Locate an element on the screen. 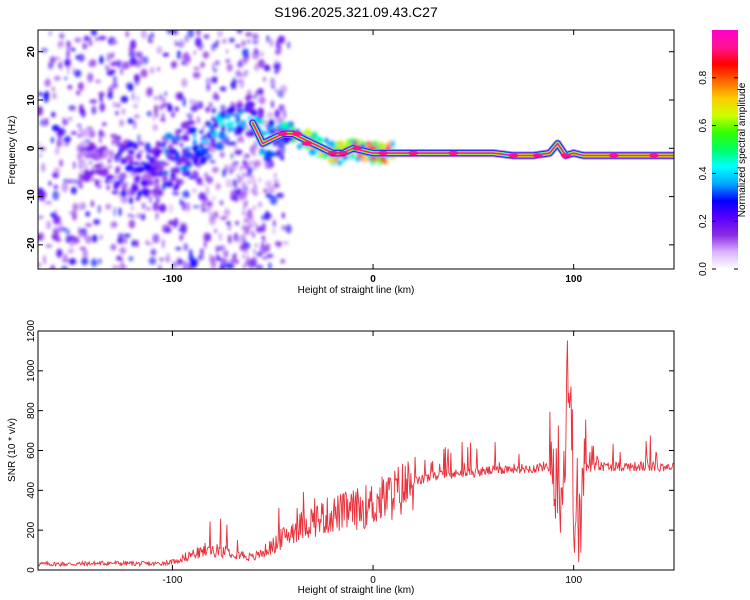 This screenshot has height=600, width=750. y-tick-label: 10 is located at coordinates (31, 100).